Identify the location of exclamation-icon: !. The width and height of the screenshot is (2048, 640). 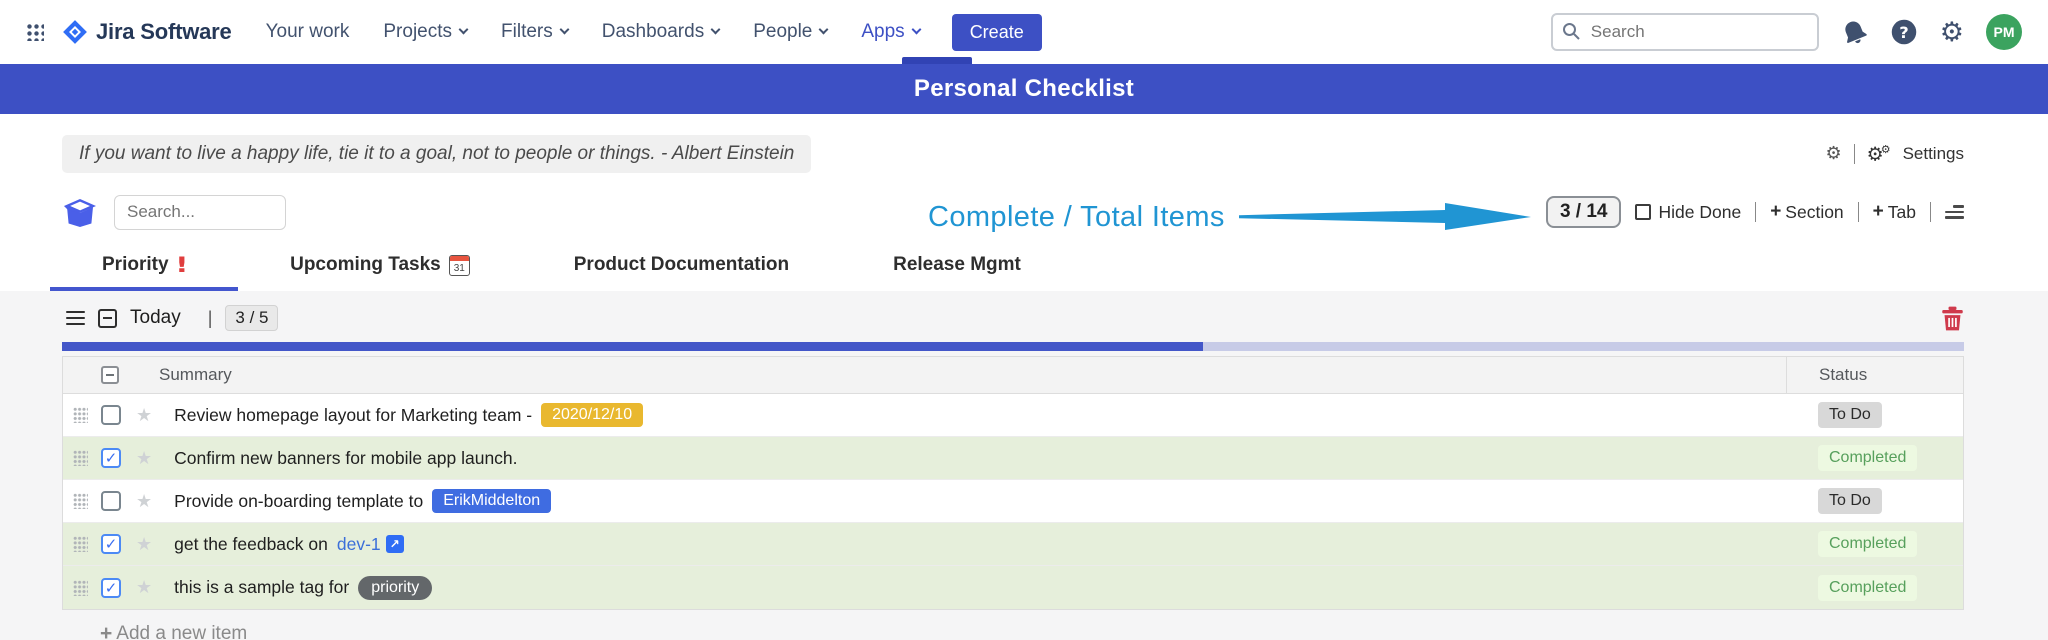
(181, 265).